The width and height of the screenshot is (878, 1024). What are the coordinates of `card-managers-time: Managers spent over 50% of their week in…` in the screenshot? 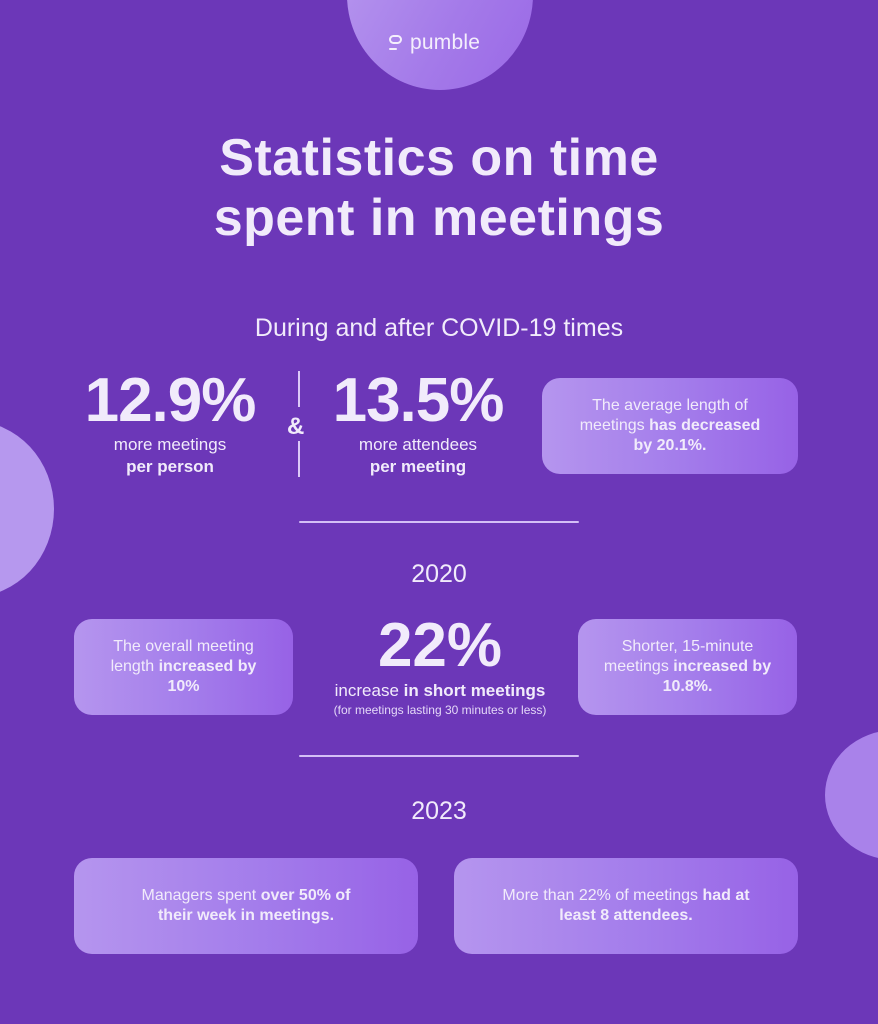 It's located at (246, 906).